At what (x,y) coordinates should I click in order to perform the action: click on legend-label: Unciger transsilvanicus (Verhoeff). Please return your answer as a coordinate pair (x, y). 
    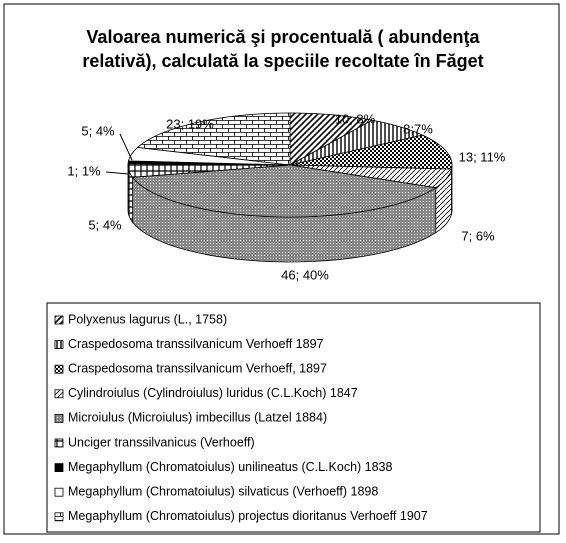
    Looking at the image, I should click on (161, 442).